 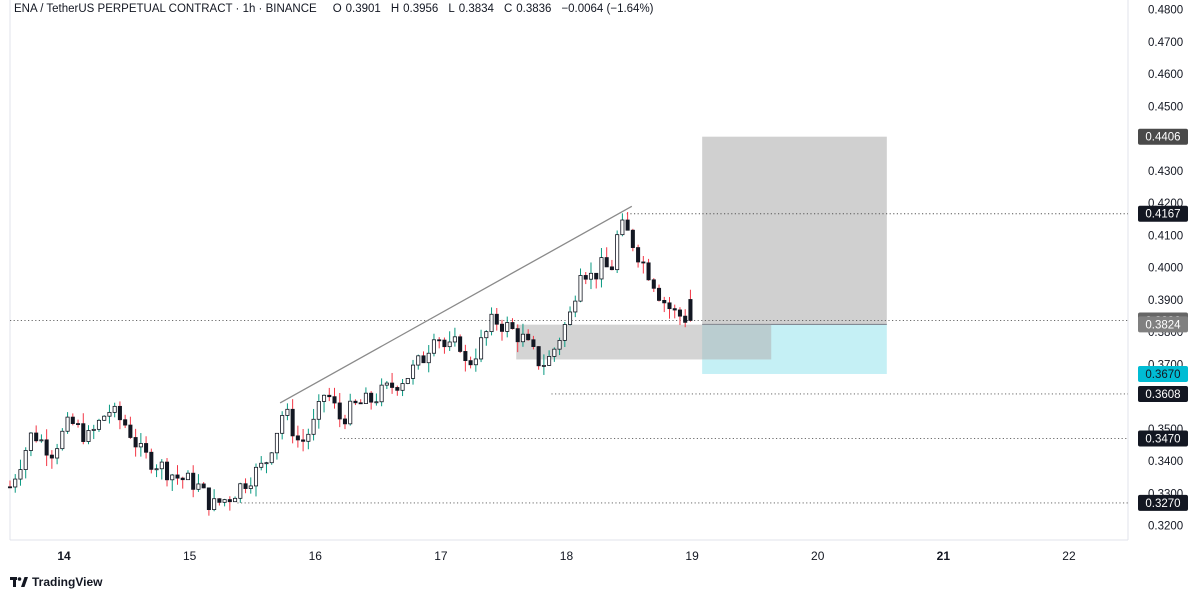 What do you see at coordinates (64, 556) in the screenshot?
I see `x-tick-label: 14` at bounding box center [64, 556].